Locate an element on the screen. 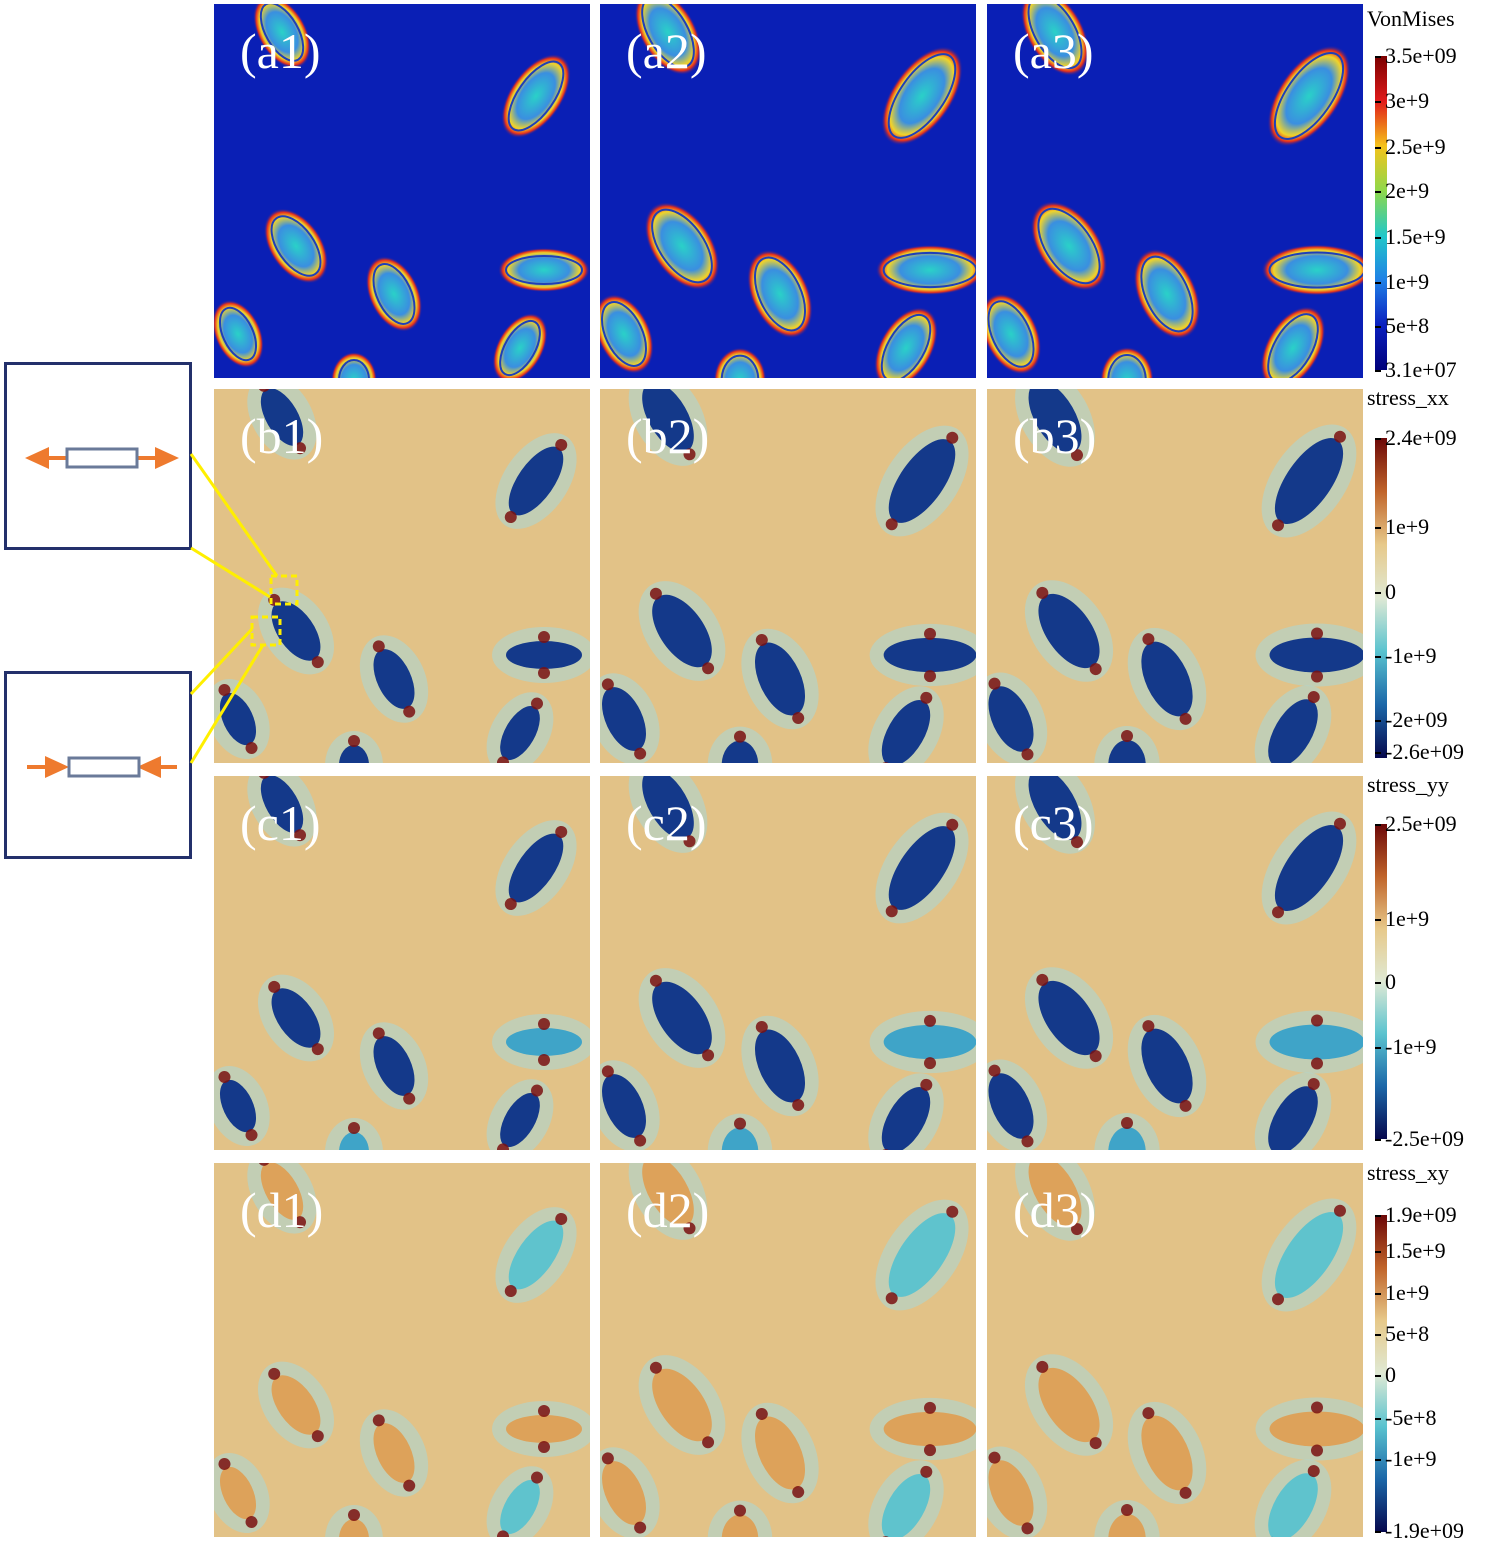 The width and height of the screenshot is (1505, 1547). panel-c3: (c3) is located at coordinates (1175, 963).